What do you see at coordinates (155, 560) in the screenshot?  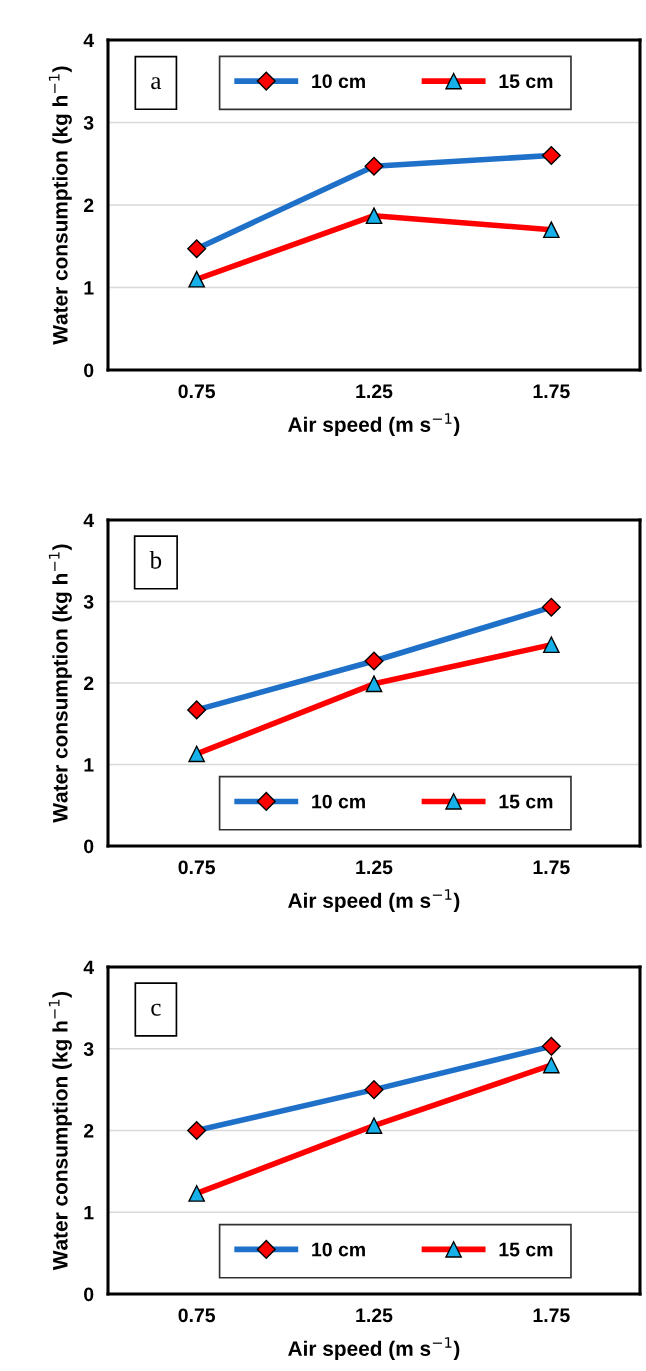 I see `annotation: b` at bounding box center [155, 560].